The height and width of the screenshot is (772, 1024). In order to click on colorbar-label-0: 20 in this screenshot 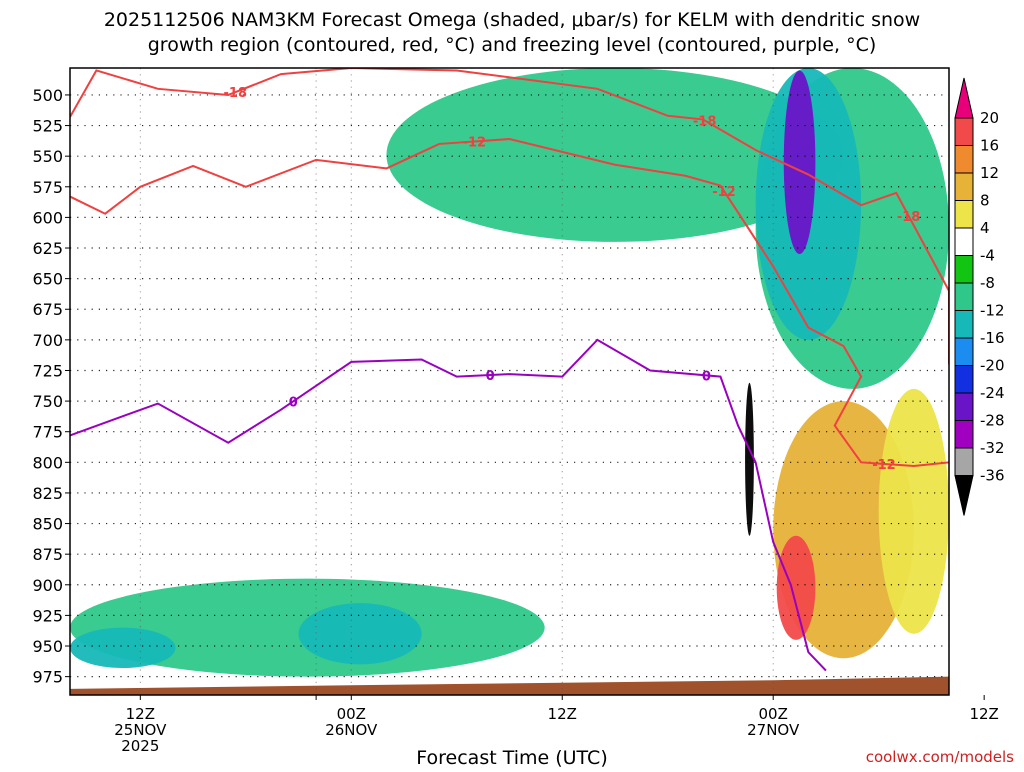, I will do `click(989, 118)`.